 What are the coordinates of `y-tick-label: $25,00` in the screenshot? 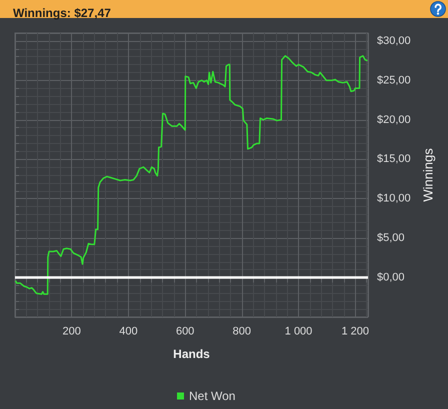 It's located at (394, 80).